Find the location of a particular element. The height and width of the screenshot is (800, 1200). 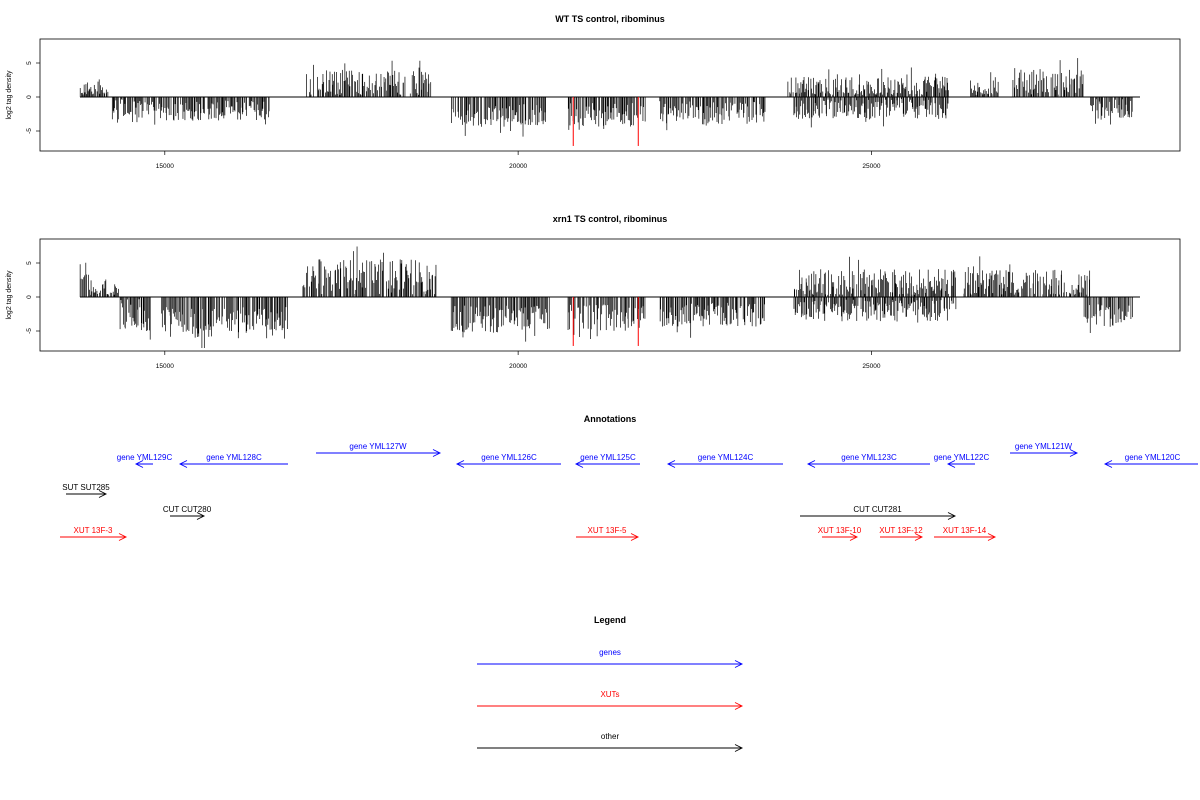

legend-label-gene: genes is located at coordinates (610, 652).